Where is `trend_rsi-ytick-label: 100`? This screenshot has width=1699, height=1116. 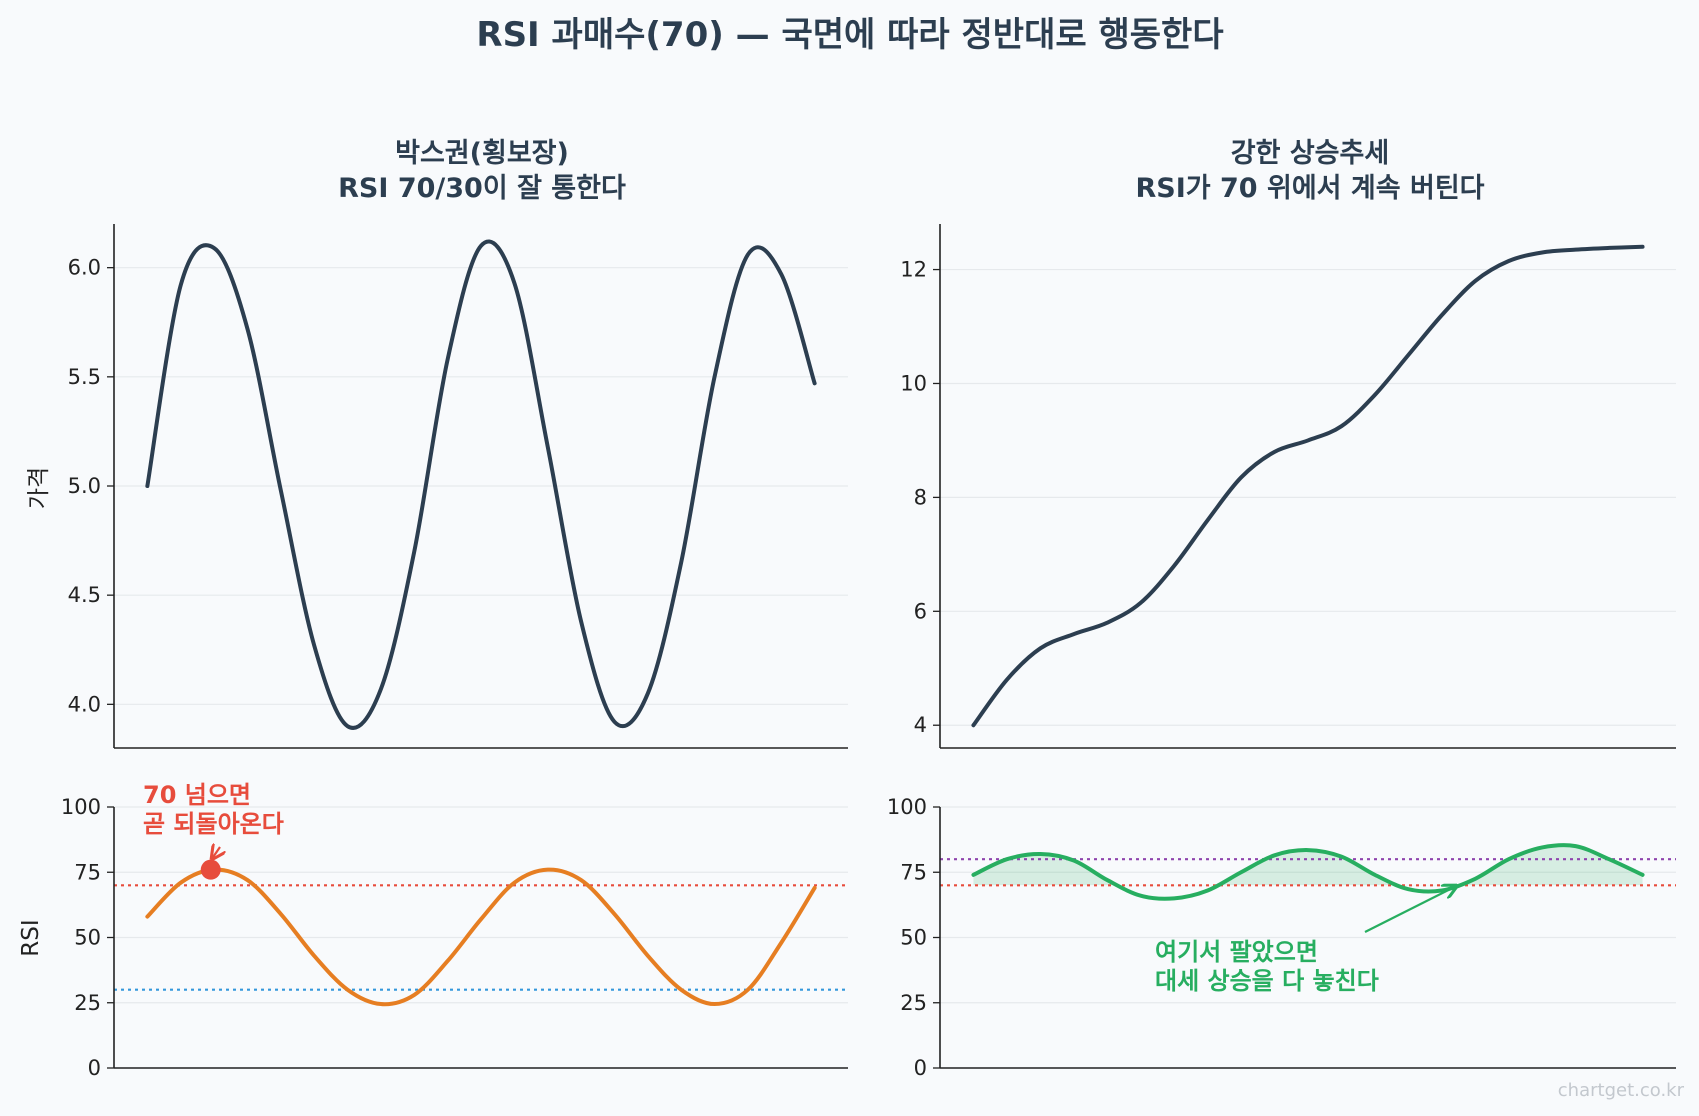 trend_rsi-ytick-label: 100 is located at coordinates (907, 807).